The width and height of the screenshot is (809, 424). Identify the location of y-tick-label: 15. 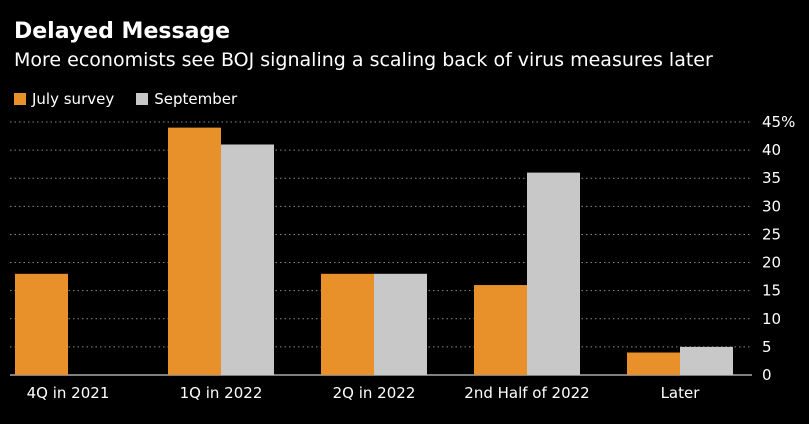
(771, 291).